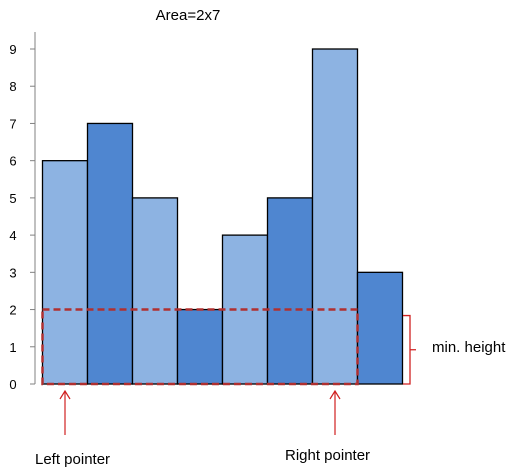 The width and height of the screenshot is (521, 472). Describe the element at coordinates (12, 161) in the screenshot. I see `y-tick-label: 6` at that location.